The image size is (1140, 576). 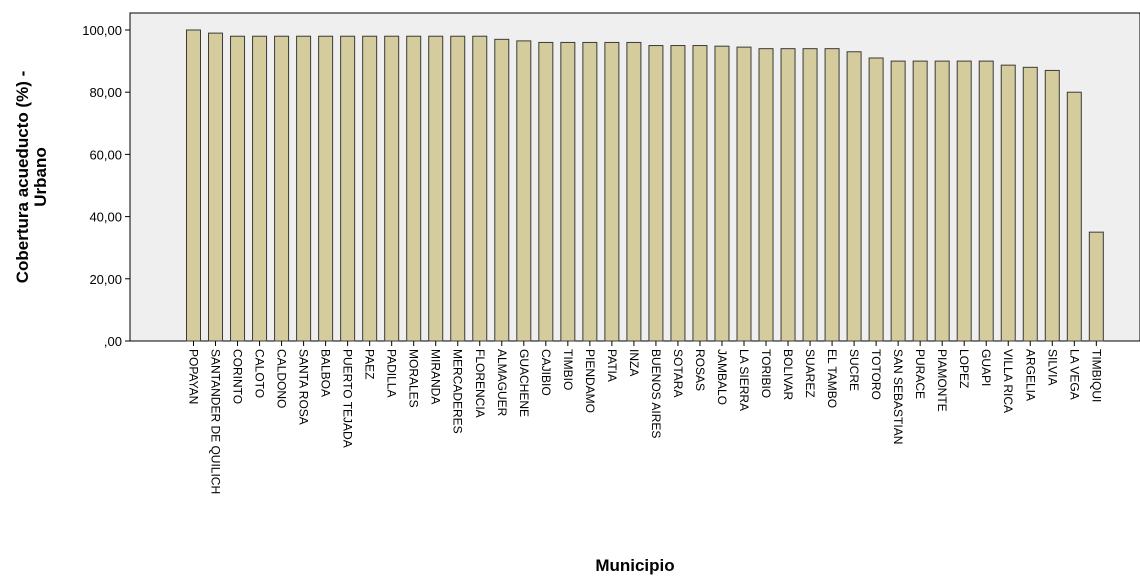 What do you see at coordinates (854, 196) in the screenshot?
I see `bar-sucre` at bounding box center [854, 196].